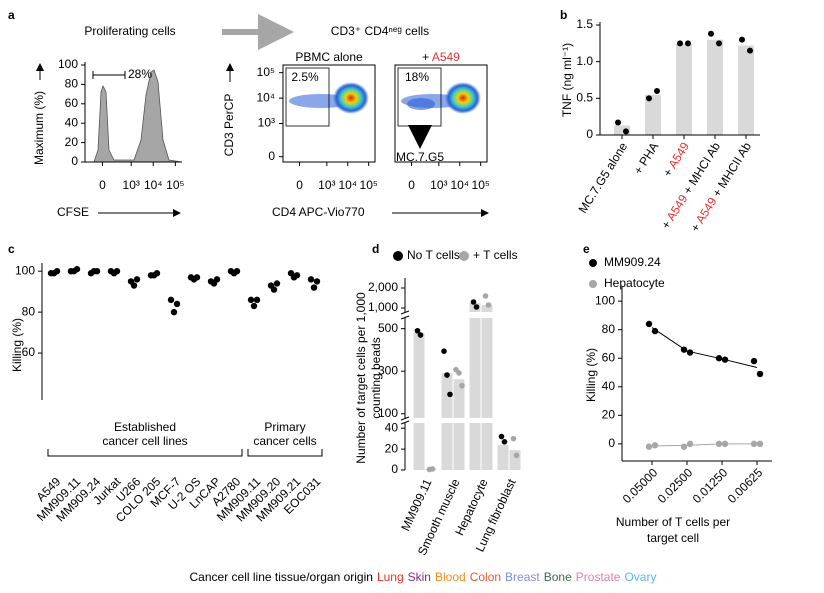  I want to click on y-axis-label: Killing (%), so click(591, 375).